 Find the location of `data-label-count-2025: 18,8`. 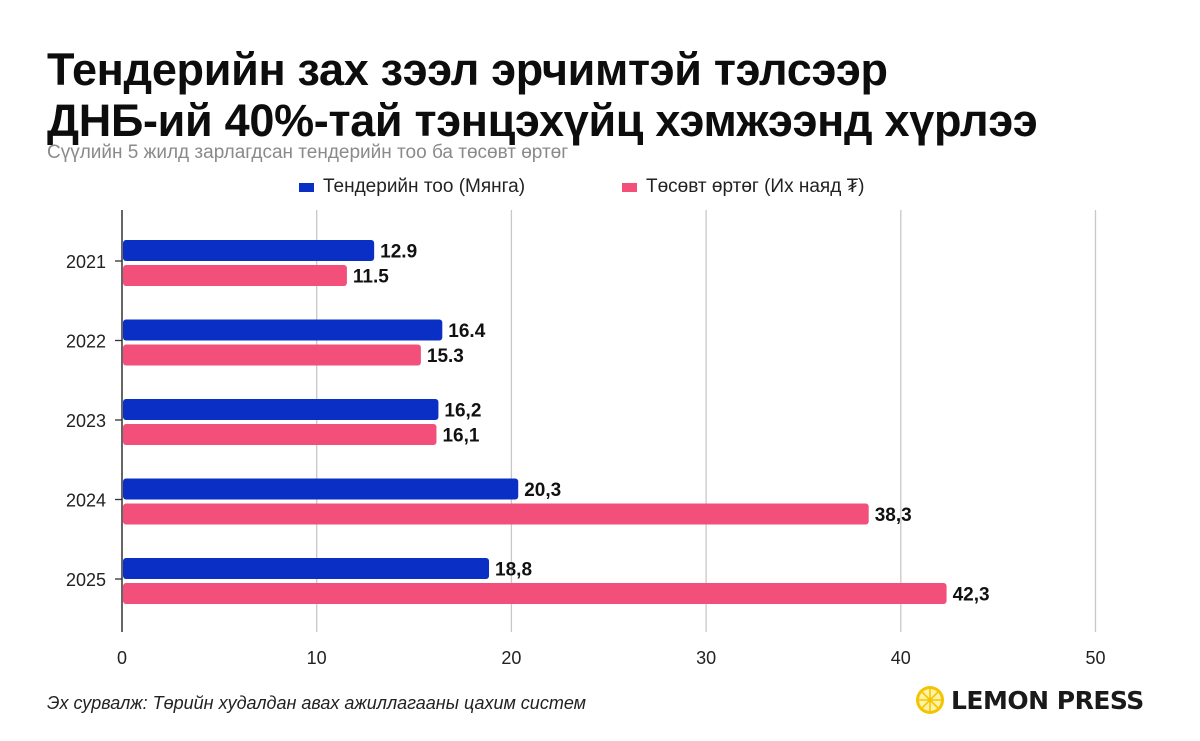

data-label-count-2025: 18,8 is located at coordinates (513, 570).